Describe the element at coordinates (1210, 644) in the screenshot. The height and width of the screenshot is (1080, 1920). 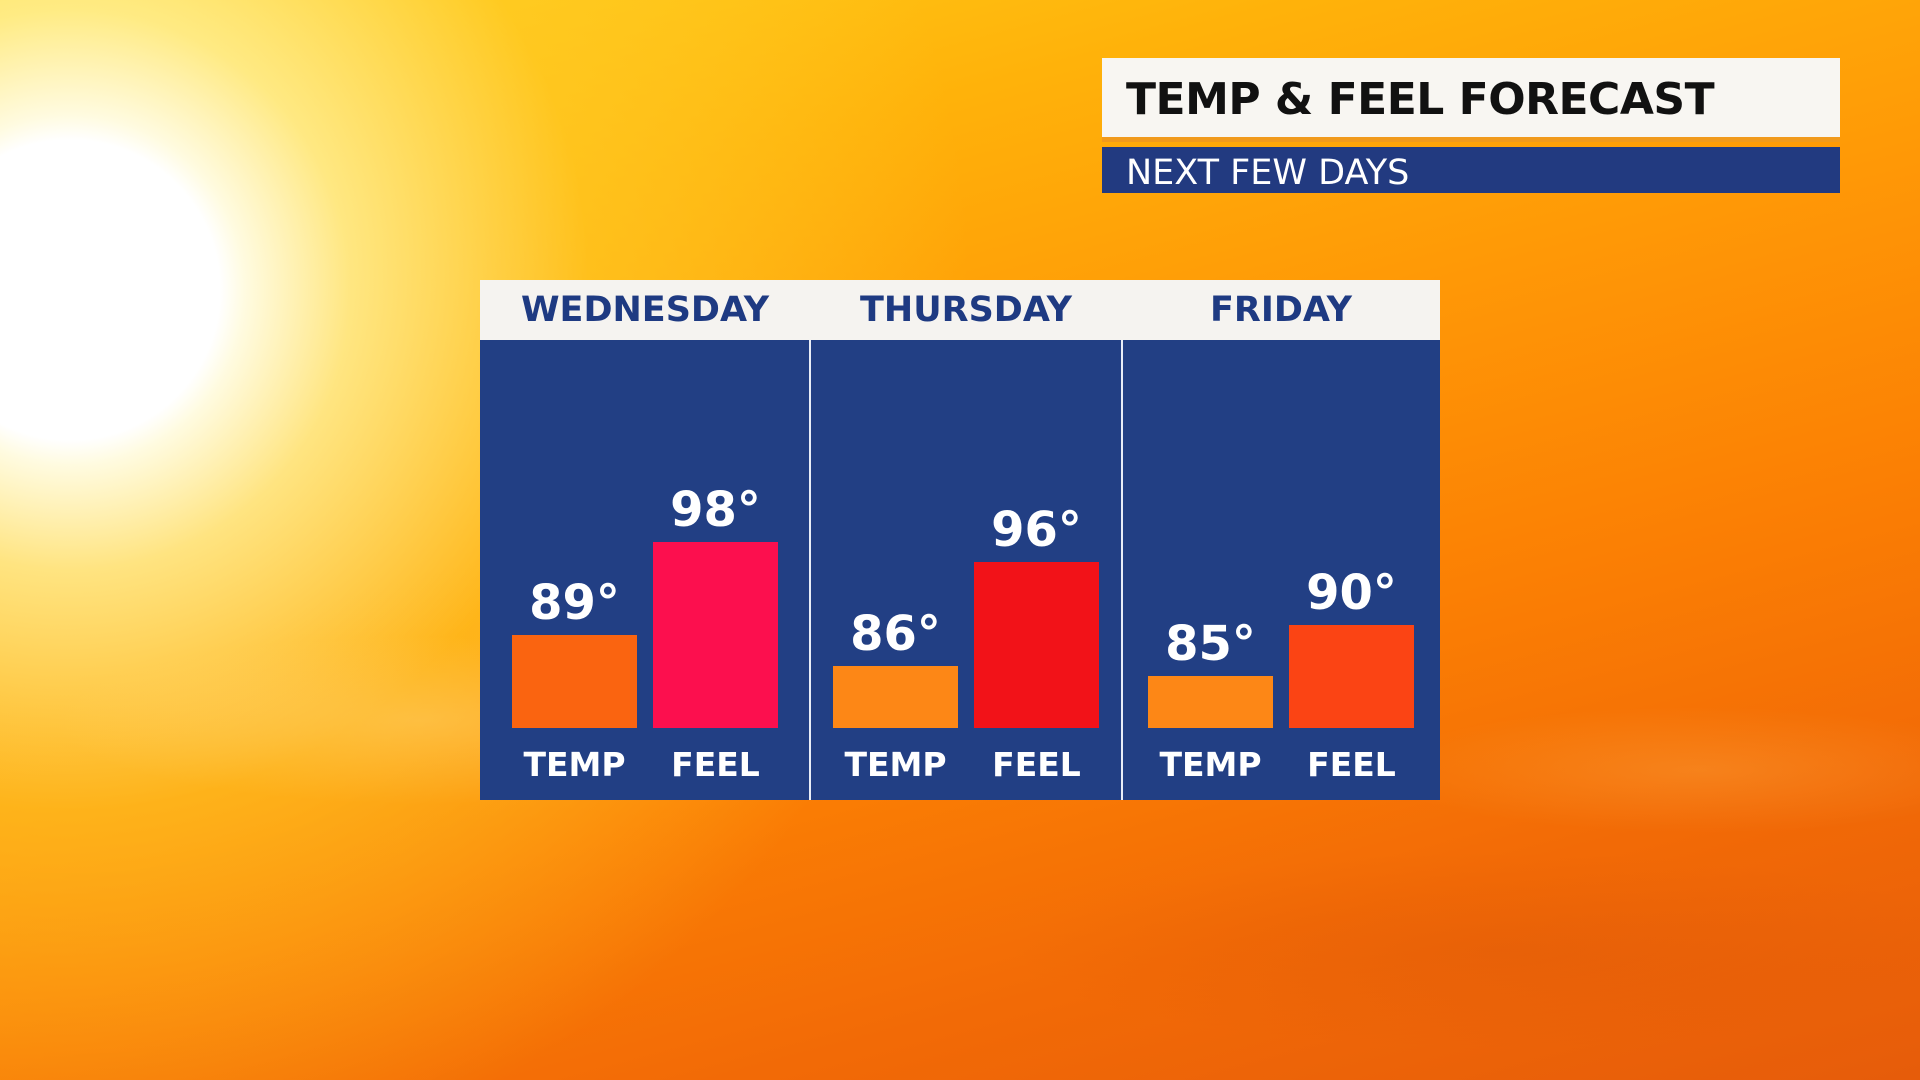
I see `value-label-friday-temp: 85°` at that location.